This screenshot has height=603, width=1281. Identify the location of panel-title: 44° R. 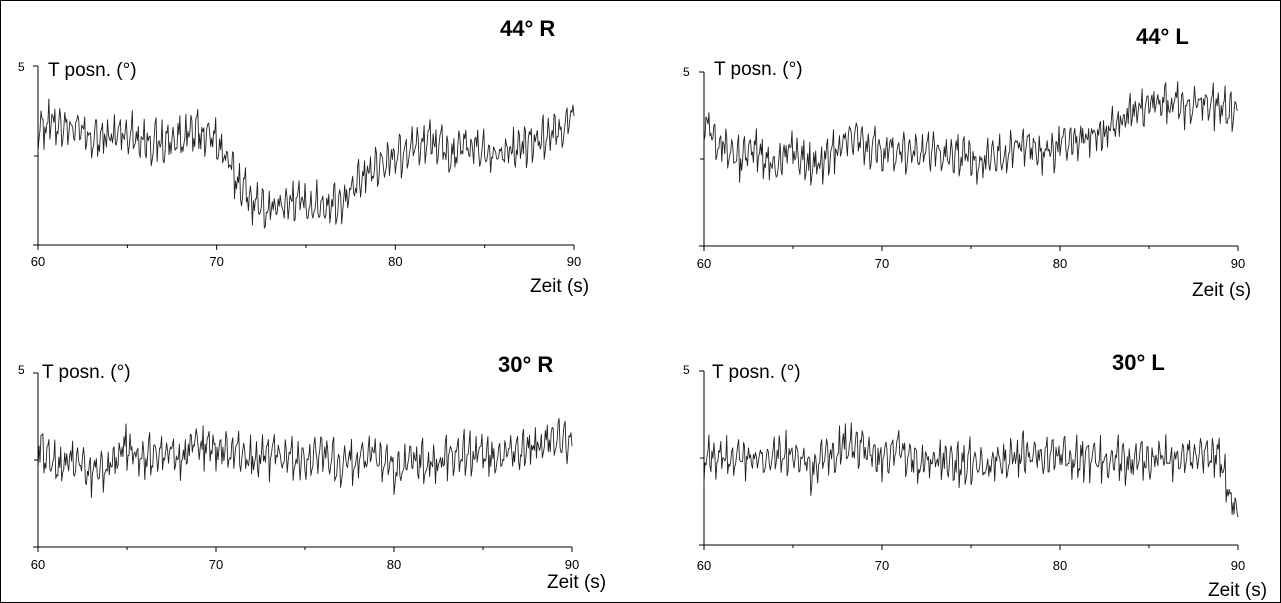
(527, 28).